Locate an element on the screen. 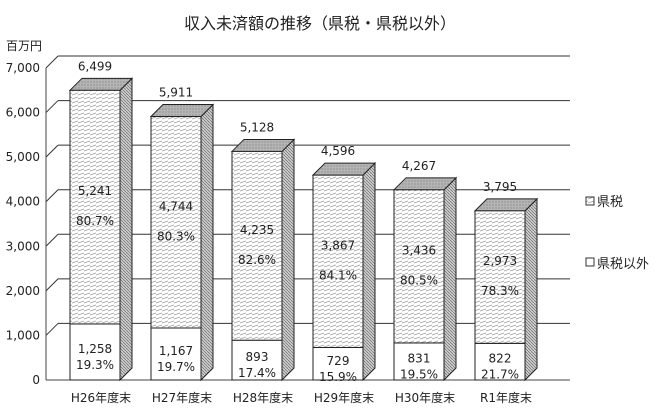 The width and height of the screenshot is (668, 413). y-tick-label: 6,000 is located at coordinates (23, 113).